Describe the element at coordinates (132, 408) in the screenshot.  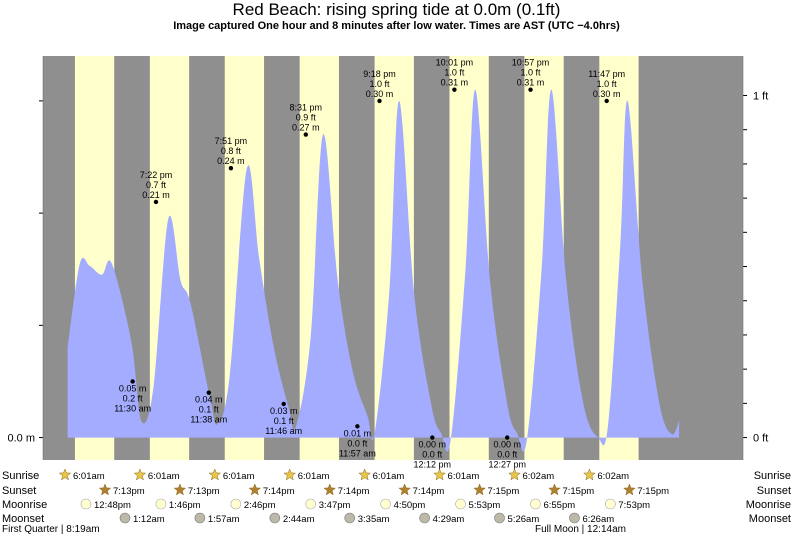
I see `tide-event-label: 11:30 am` at that location.